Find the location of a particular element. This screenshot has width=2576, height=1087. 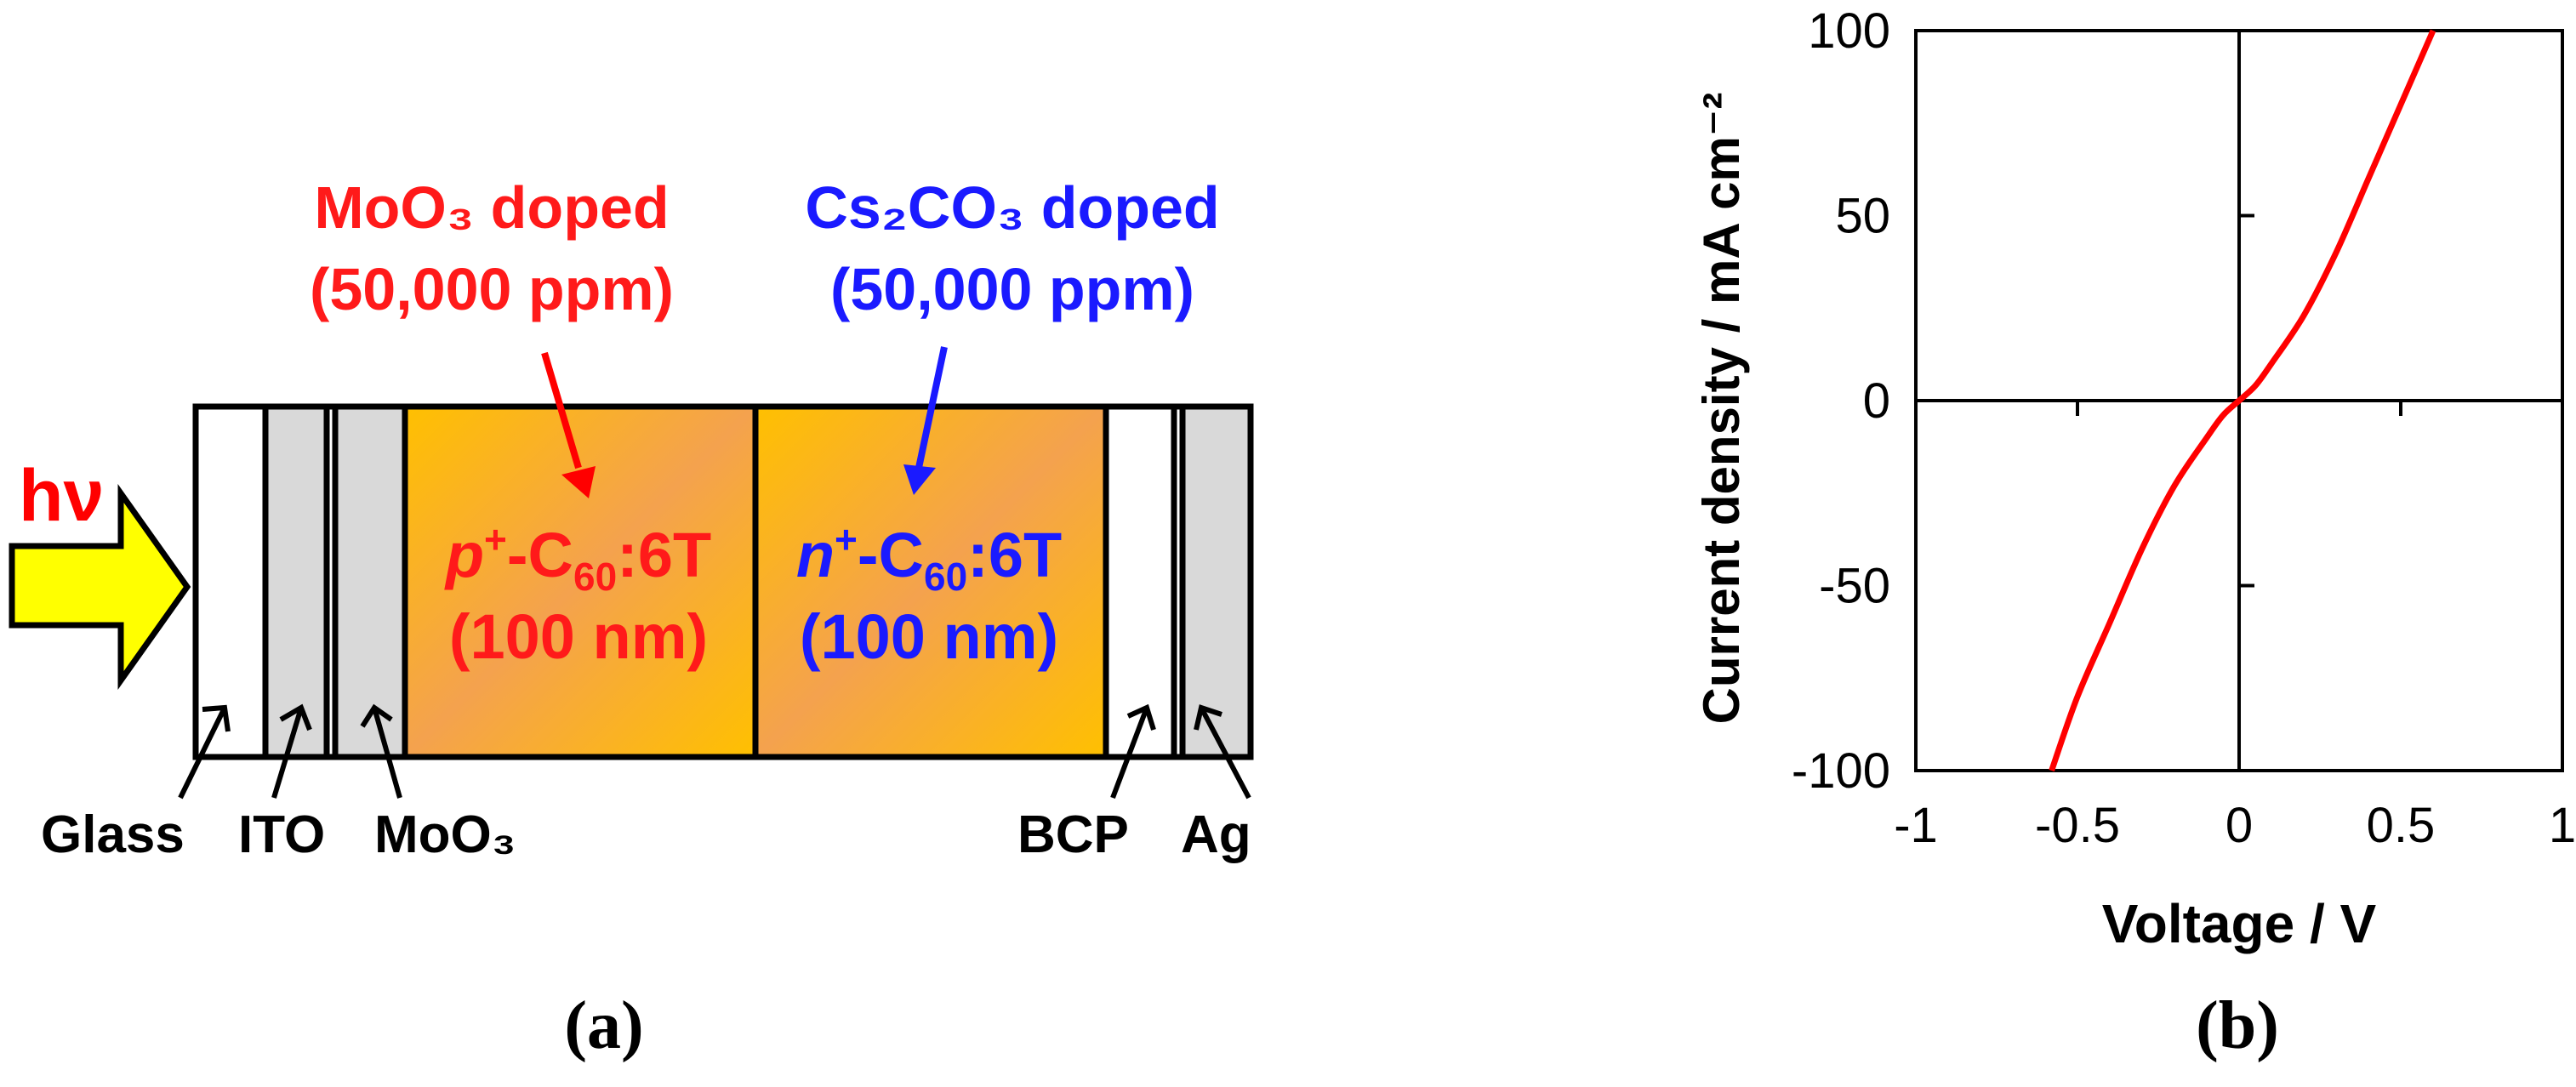

y-axis-title: Current density / mA cm⁻² is located at coordinates (1722, 409).